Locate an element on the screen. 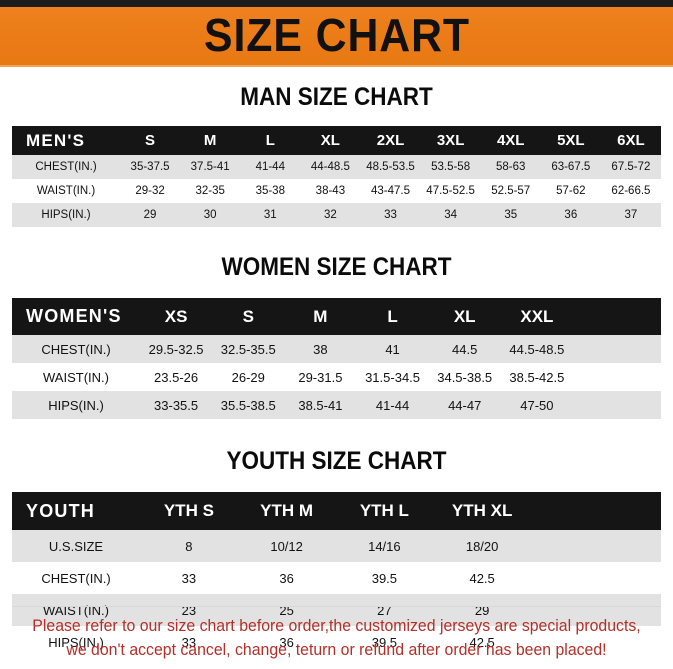  man-chest-l: 41-44 is located at coordinates (270, 167).